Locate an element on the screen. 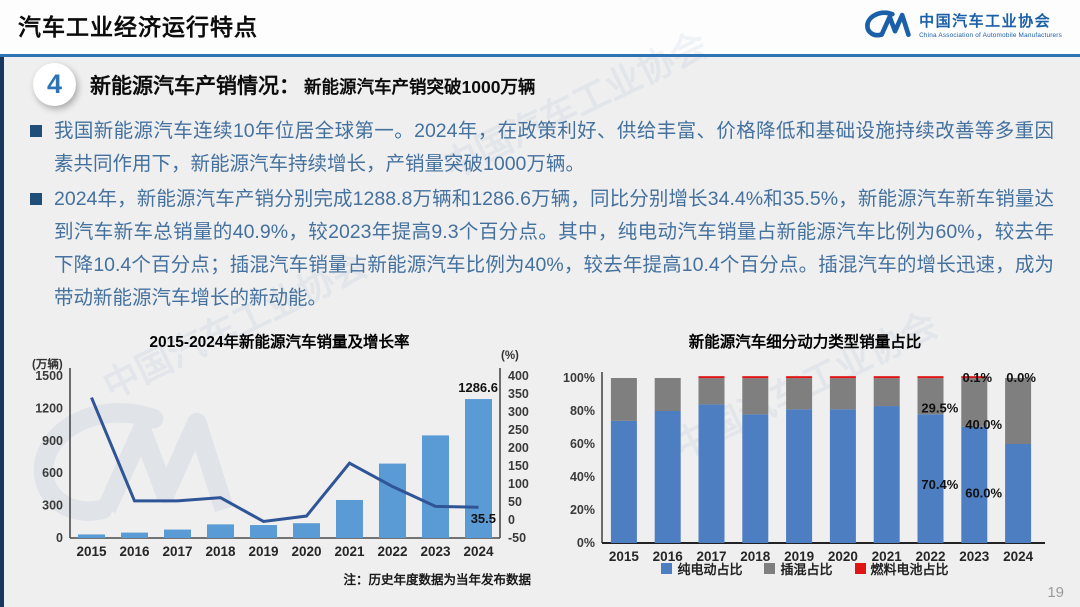 Image resolution: width=1080 pixels, height=607 pixels. segment-data-label: 29.5% is located at coordinates (939, 408).